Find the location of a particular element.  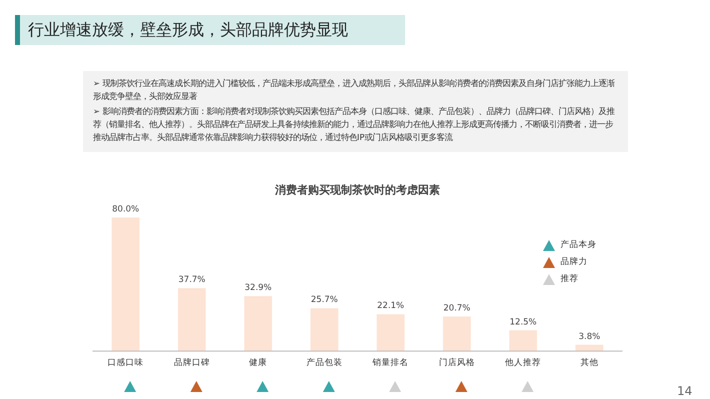

chart-subtitle: 消费者购买现制茶饮时的考虑因素 is located at coordinates (357, 190).